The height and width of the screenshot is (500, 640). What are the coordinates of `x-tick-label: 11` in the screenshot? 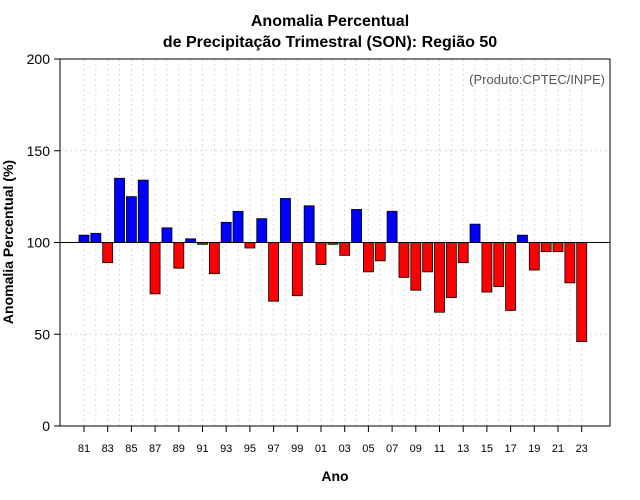 It's located at (439, 449).